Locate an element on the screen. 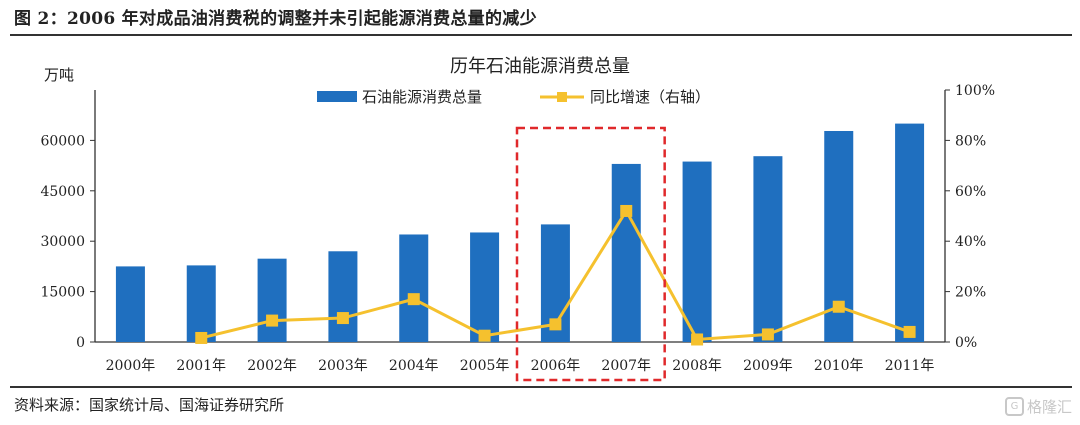 The width and height of the screenshot is (1080, 425). x-tick-label: 2010年 is located at coordinates (839, 366).